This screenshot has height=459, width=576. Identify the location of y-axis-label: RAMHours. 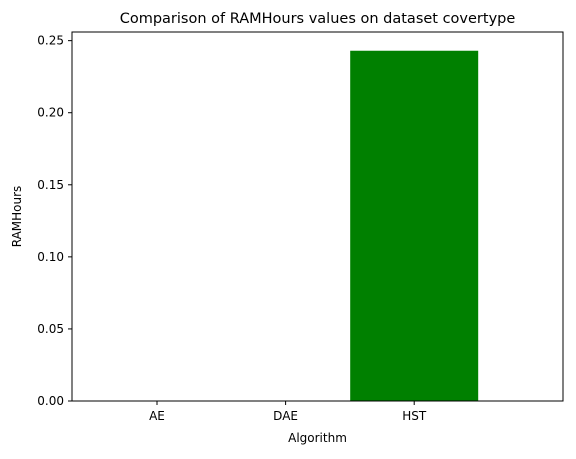
(17, 217).